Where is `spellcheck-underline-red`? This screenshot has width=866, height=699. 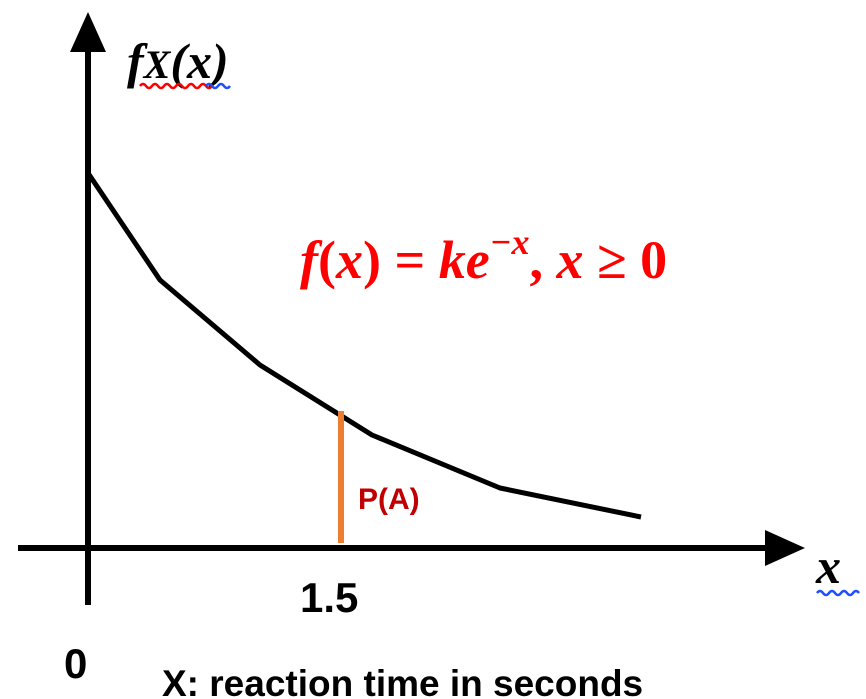 spellcheck-underline-red is located at coordinates (176, 86).